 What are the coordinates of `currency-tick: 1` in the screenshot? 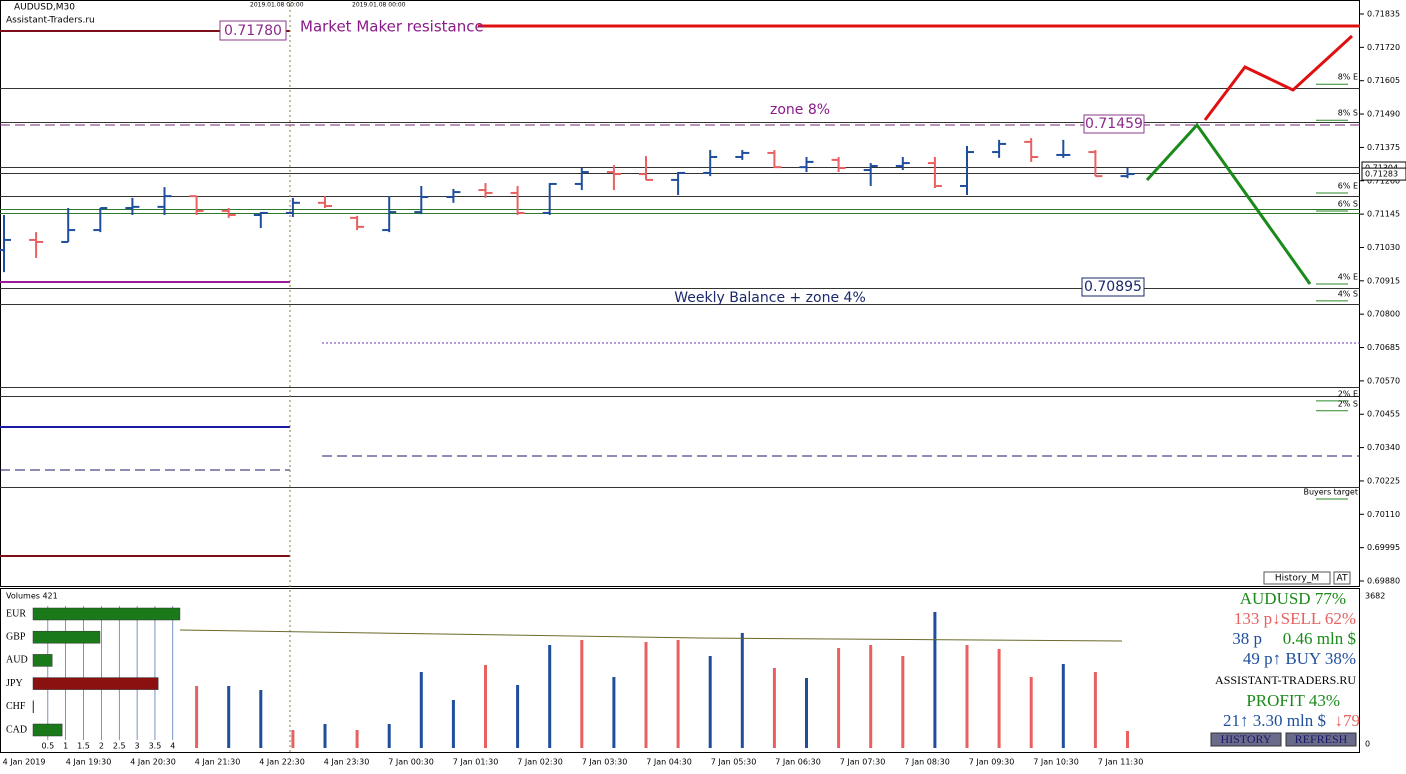 It's located at (65, 746).